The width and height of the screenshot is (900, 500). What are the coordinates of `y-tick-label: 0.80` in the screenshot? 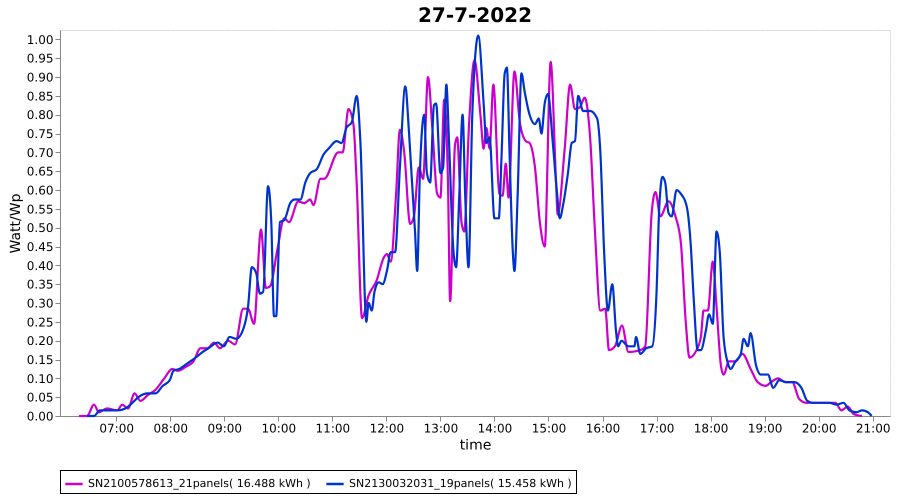 It's located at (40, 115).